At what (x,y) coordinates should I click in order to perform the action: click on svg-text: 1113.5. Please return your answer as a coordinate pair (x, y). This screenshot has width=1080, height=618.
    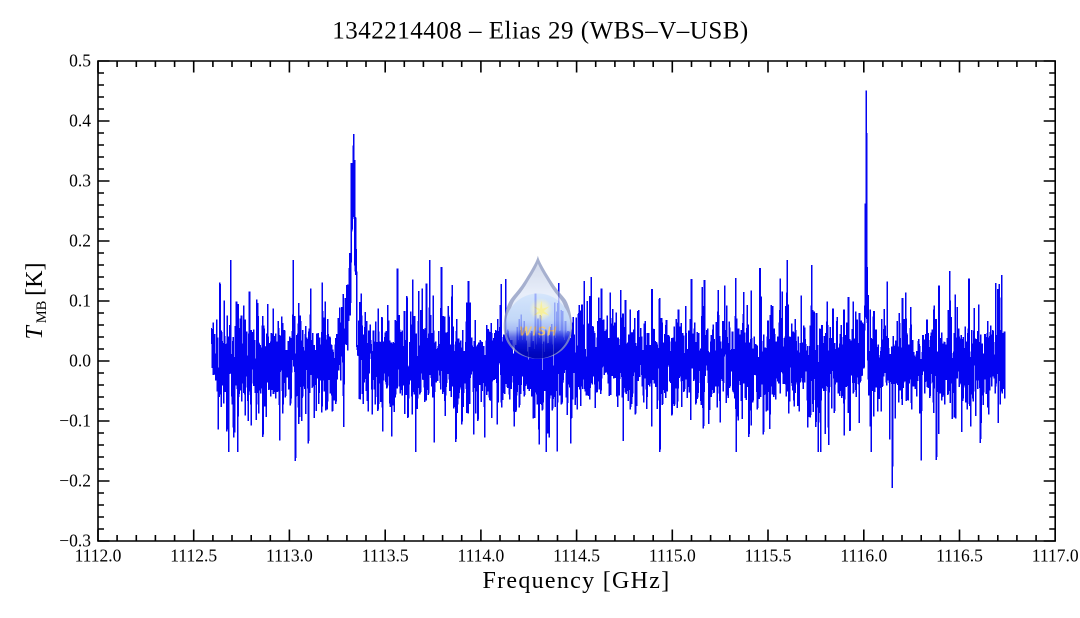
    Looking at the image, I should click on (385, 556).